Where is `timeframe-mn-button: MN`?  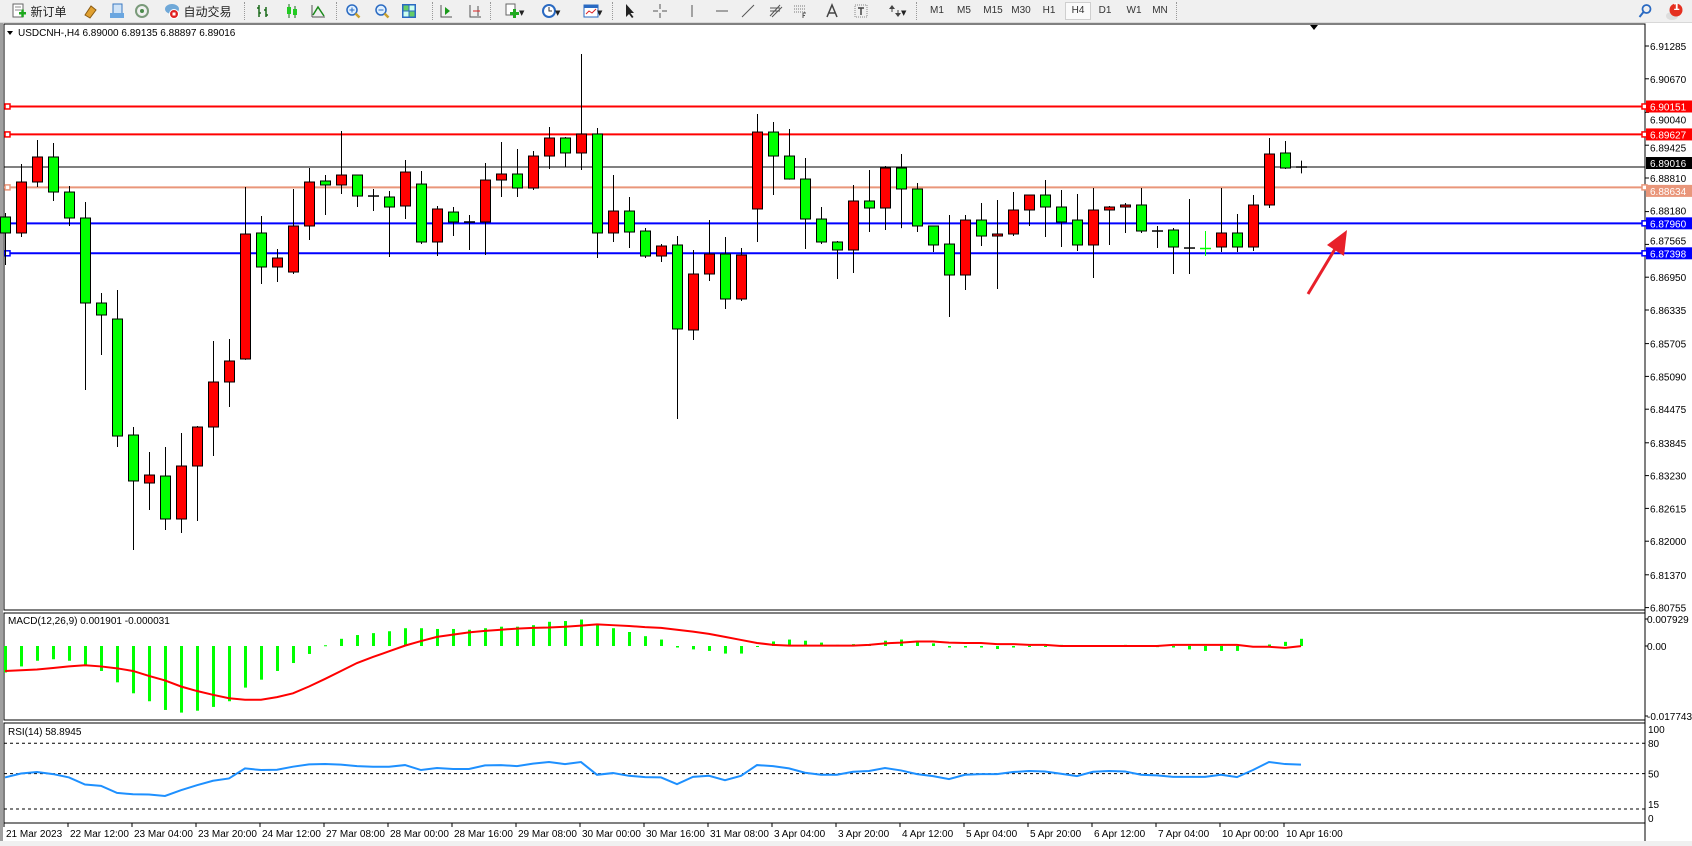 timeframe-mn-button: MN is located at coordinates (1160, 10).